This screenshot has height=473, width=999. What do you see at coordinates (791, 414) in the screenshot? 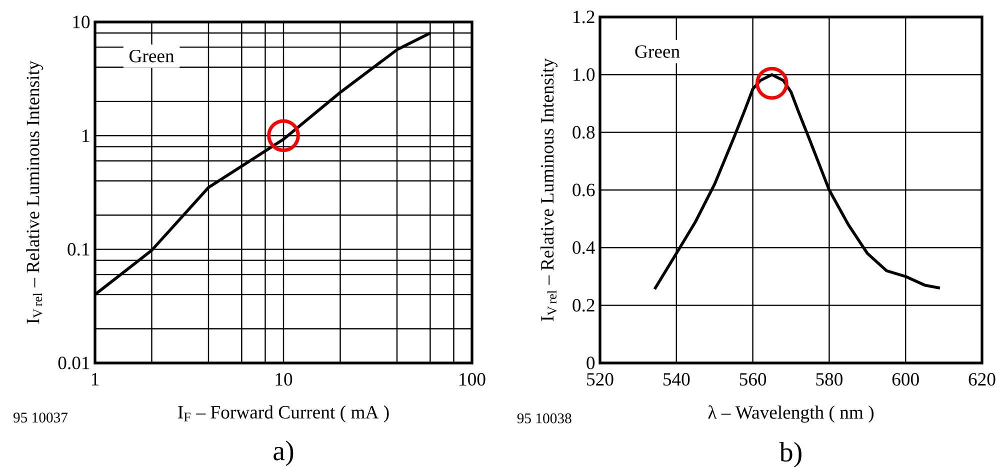
I see `x-axis-title: λ – Wavelength ( nm )` at bounding box center [791, 414].